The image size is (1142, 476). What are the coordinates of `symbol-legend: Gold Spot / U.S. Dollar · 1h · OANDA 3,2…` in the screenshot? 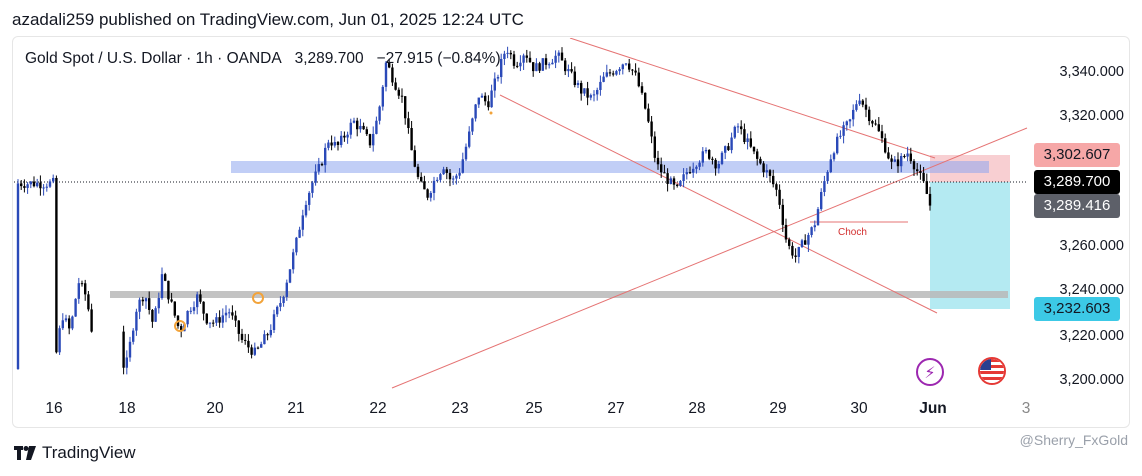 It's located at (263, 59).